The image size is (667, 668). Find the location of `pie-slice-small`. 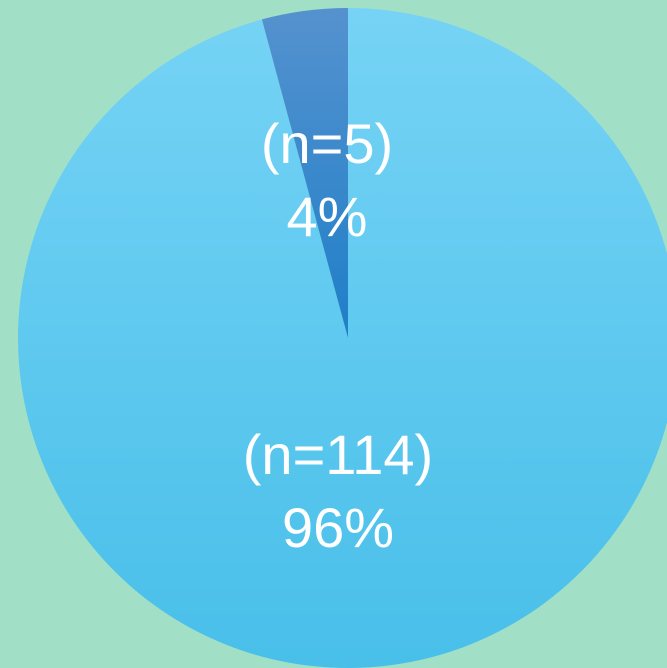

pie-slice-small is located at coordinates (304, 173).